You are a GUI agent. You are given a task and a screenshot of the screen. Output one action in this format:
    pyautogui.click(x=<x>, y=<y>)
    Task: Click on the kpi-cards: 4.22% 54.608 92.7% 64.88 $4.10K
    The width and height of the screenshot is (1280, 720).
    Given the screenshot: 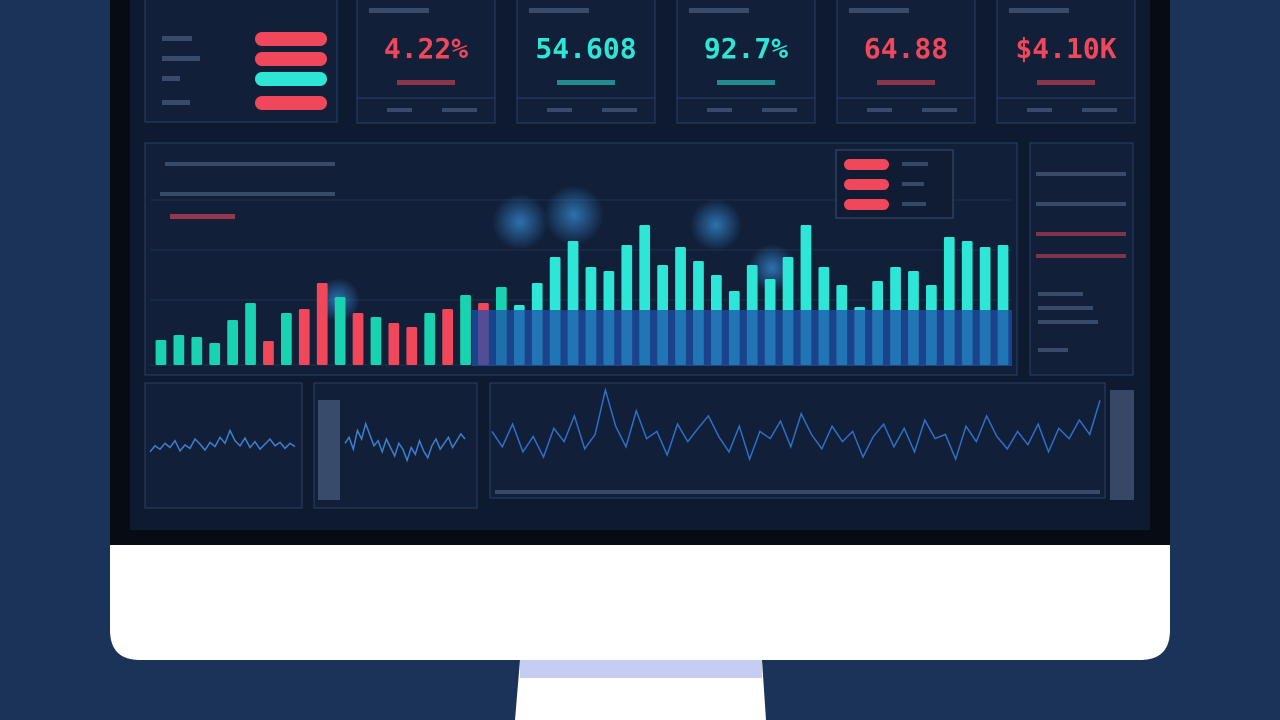 What is the action you would take?
    pyautogui.click(x=746, y=62)
    